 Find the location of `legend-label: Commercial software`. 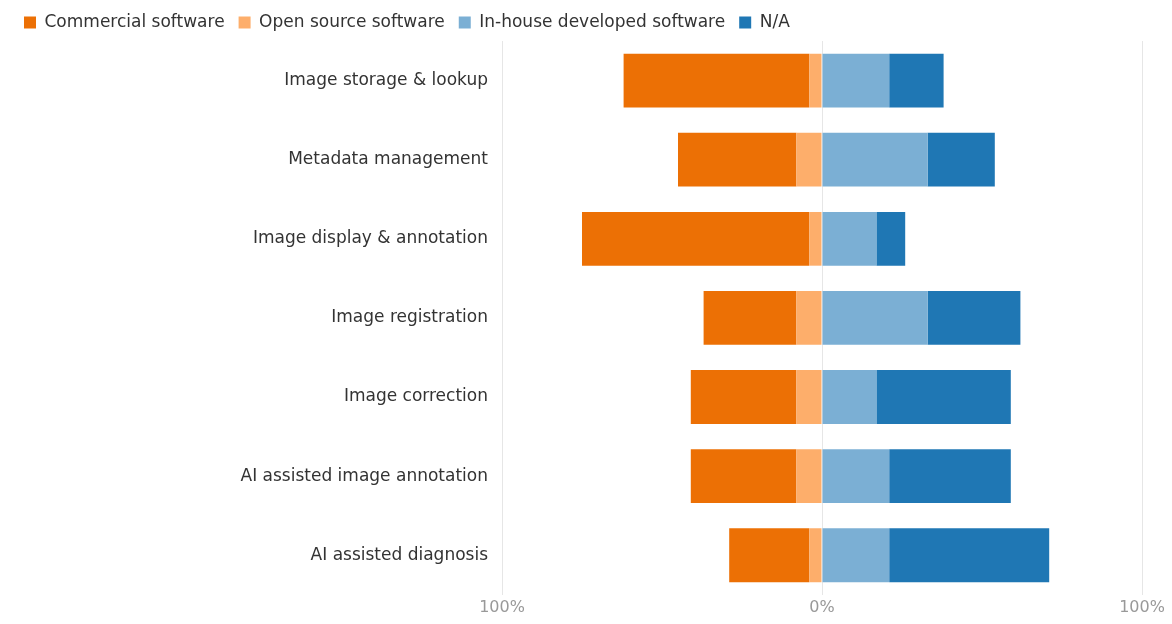

legend-label: Commercial software is located at coordinates (134, 20).